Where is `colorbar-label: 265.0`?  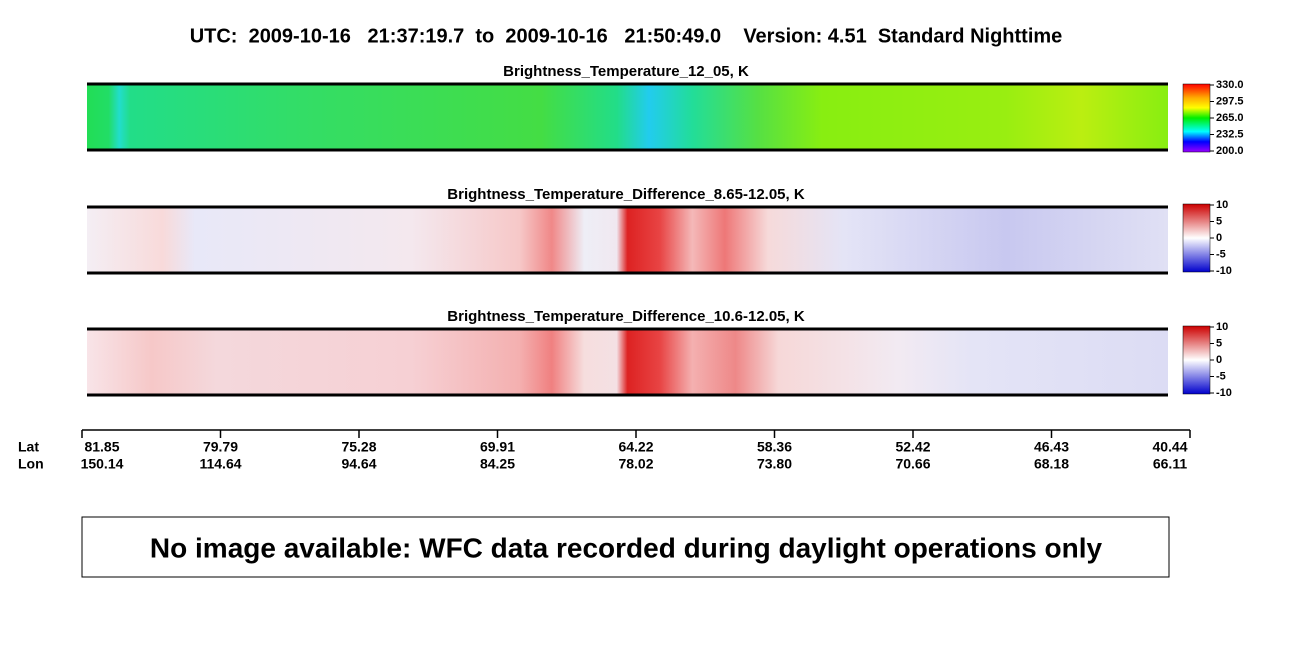
colorbar-label: 265.0 is located at coordinates (1230, 118).